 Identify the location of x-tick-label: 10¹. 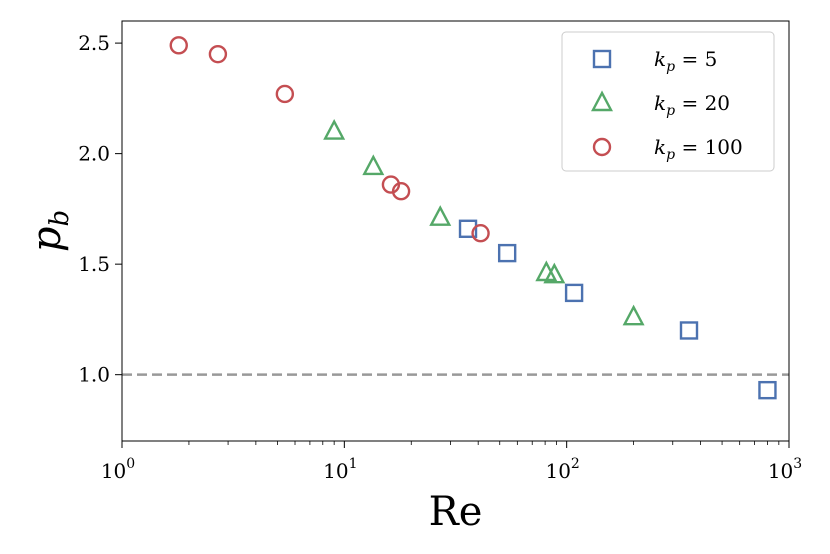
(340, 469).